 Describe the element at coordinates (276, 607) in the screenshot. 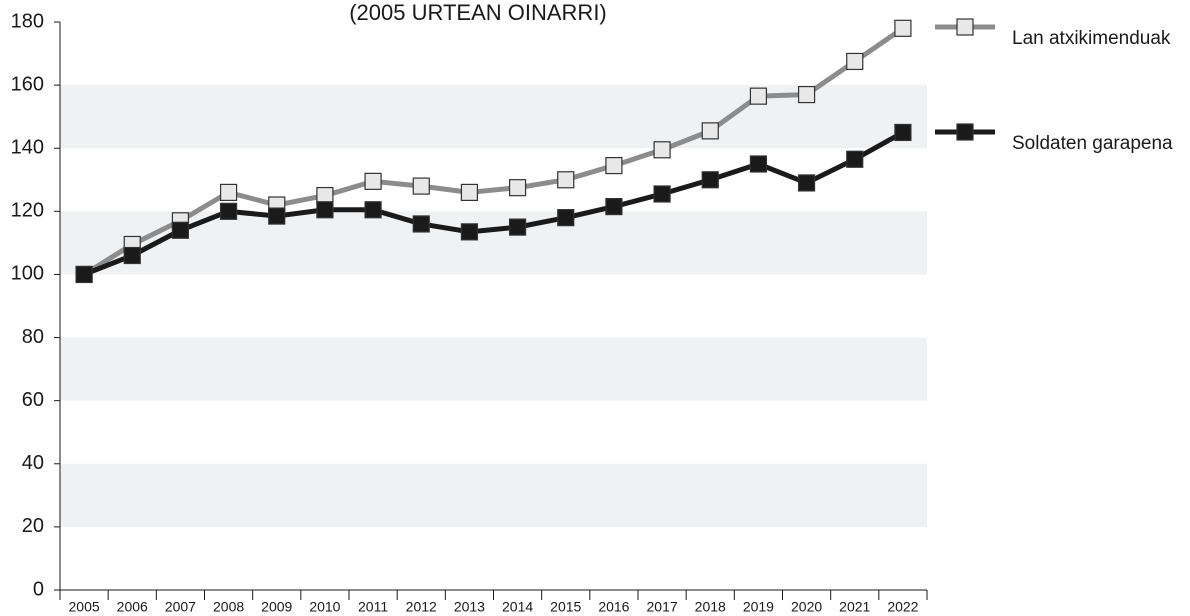

I see `x-tick-label: 2009` at that location.